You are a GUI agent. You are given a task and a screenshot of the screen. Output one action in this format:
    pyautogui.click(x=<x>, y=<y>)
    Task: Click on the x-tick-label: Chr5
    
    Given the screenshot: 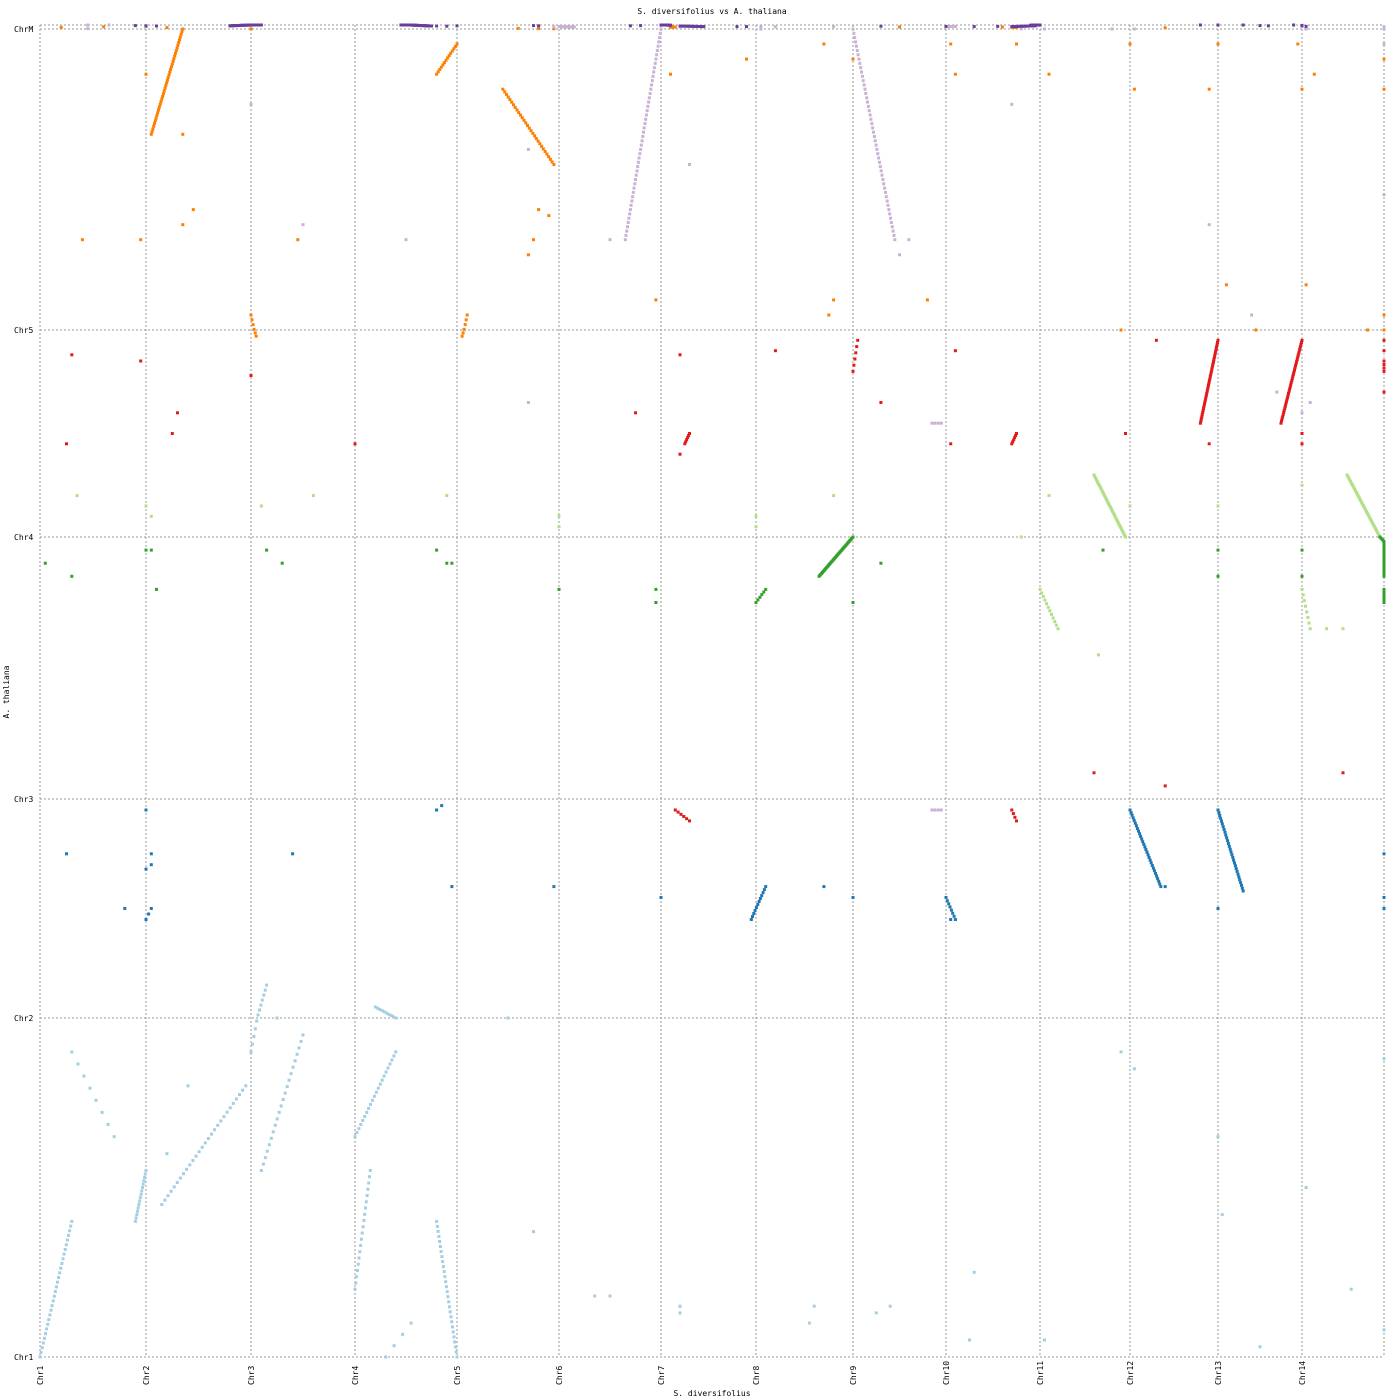 What is the action you would take?
    pyautogui.click(x=457, y=1375)
    